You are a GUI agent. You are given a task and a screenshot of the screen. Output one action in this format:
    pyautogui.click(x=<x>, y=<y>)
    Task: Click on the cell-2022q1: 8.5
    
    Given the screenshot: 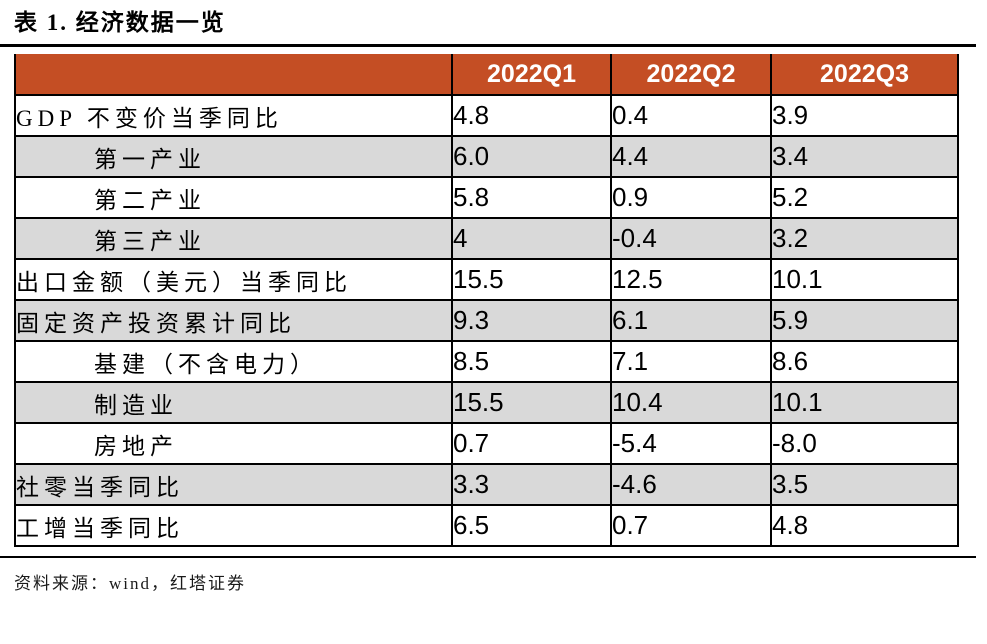 What is the action you would take?
    pyautogui.click(x=531, y=361)
    